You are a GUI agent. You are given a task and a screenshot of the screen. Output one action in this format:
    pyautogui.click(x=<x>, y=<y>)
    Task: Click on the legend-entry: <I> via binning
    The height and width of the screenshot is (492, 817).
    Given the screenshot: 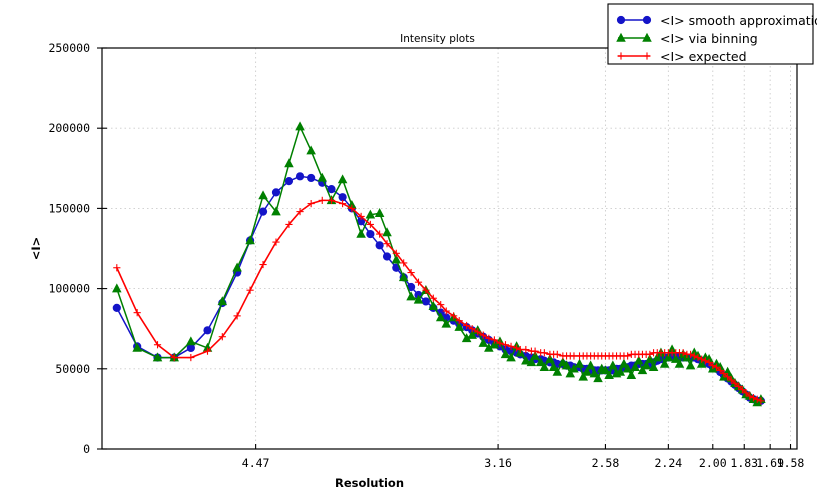 What is the action you would take?
    pyautogui.click(x=687, y=38)
    